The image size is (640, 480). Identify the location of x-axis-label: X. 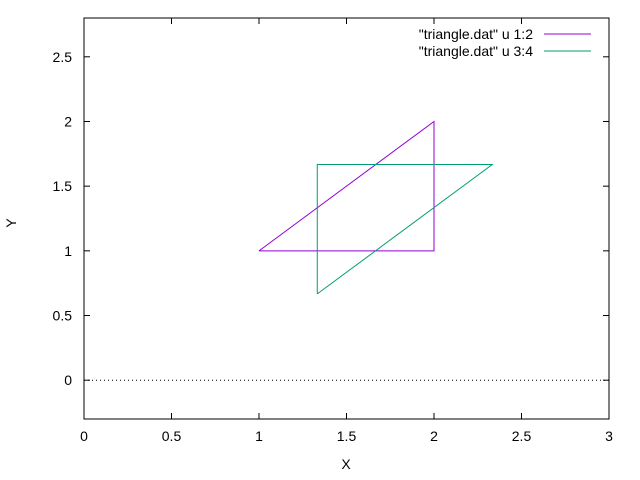
(346, 464).